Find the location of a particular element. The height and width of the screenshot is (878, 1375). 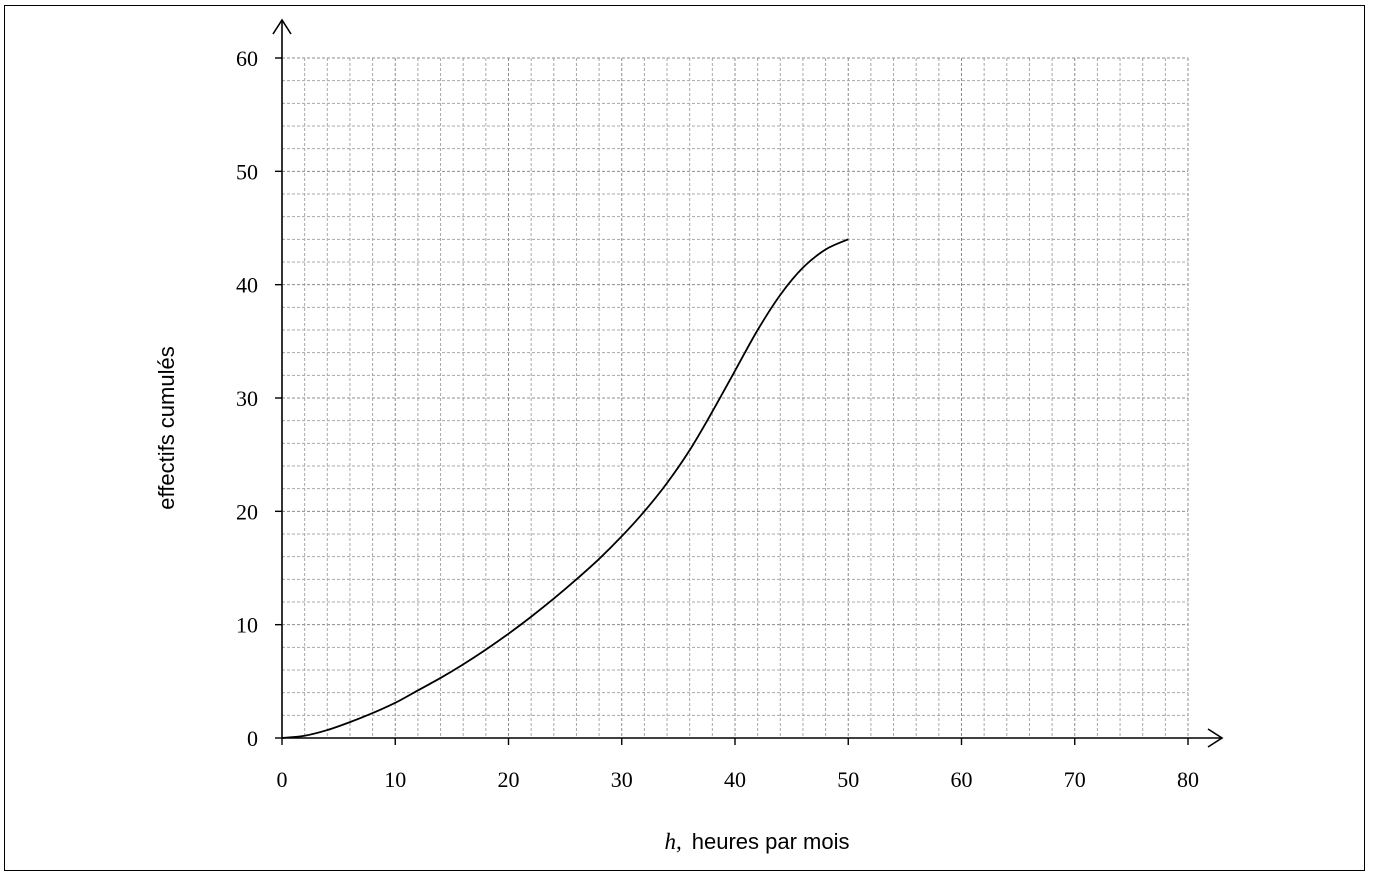

y-axis-label: effectifs cumulés is located at coordinates (166, 427).